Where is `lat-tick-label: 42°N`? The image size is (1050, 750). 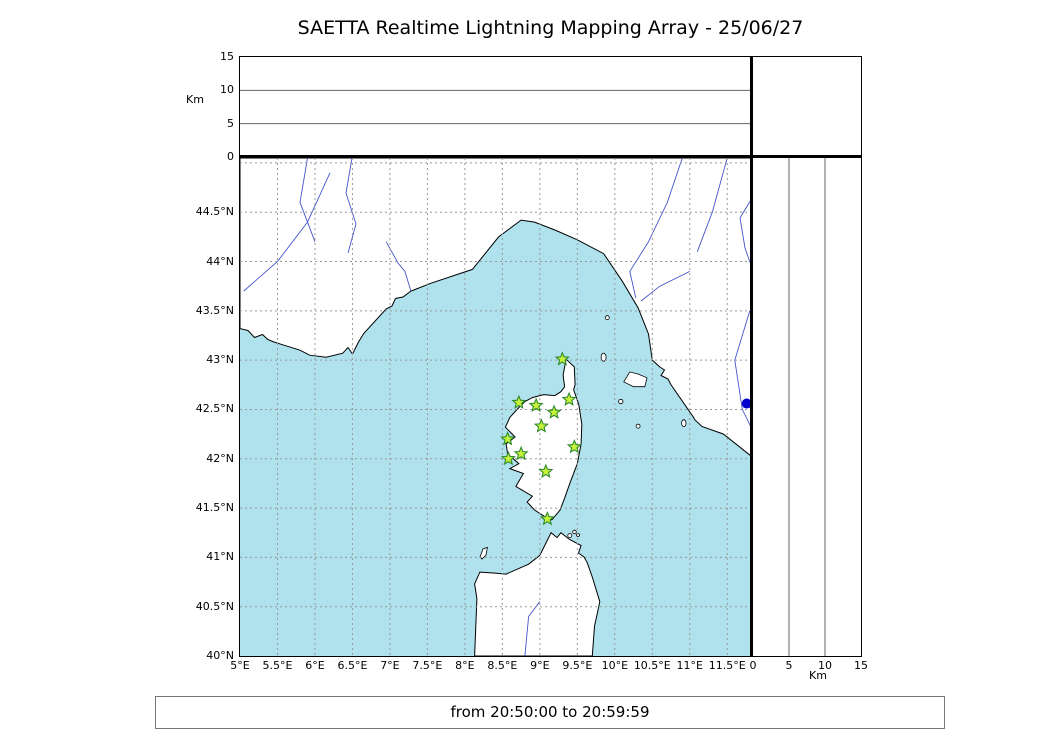 lat-tick-label: 42°N is located at coordinates (220, 458).